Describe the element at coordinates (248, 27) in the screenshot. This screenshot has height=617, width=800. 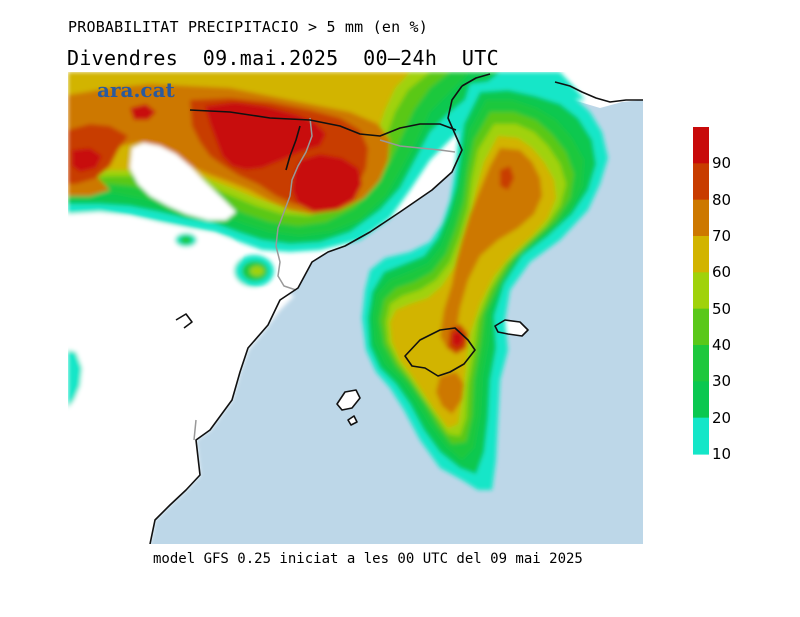
I see `map-title: PROBABILITAT PRECIPITACIO > 5 mm (en %)` at that location.